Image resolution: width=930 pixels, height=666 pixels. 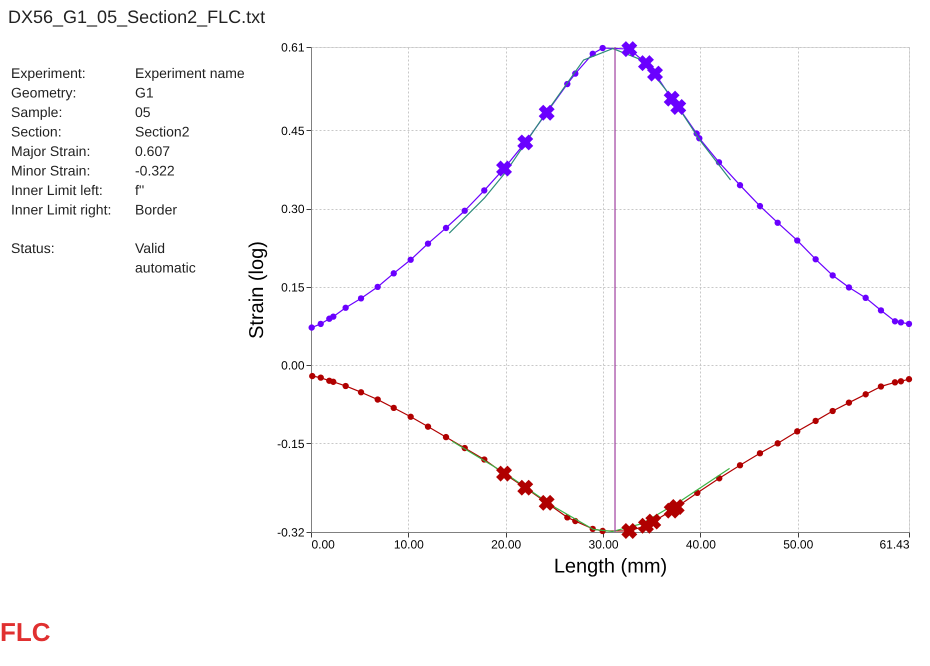 What do you see at coordinates (139, 190) in the screenshot?
I see `text: f''` at bounding box center [139, 190].